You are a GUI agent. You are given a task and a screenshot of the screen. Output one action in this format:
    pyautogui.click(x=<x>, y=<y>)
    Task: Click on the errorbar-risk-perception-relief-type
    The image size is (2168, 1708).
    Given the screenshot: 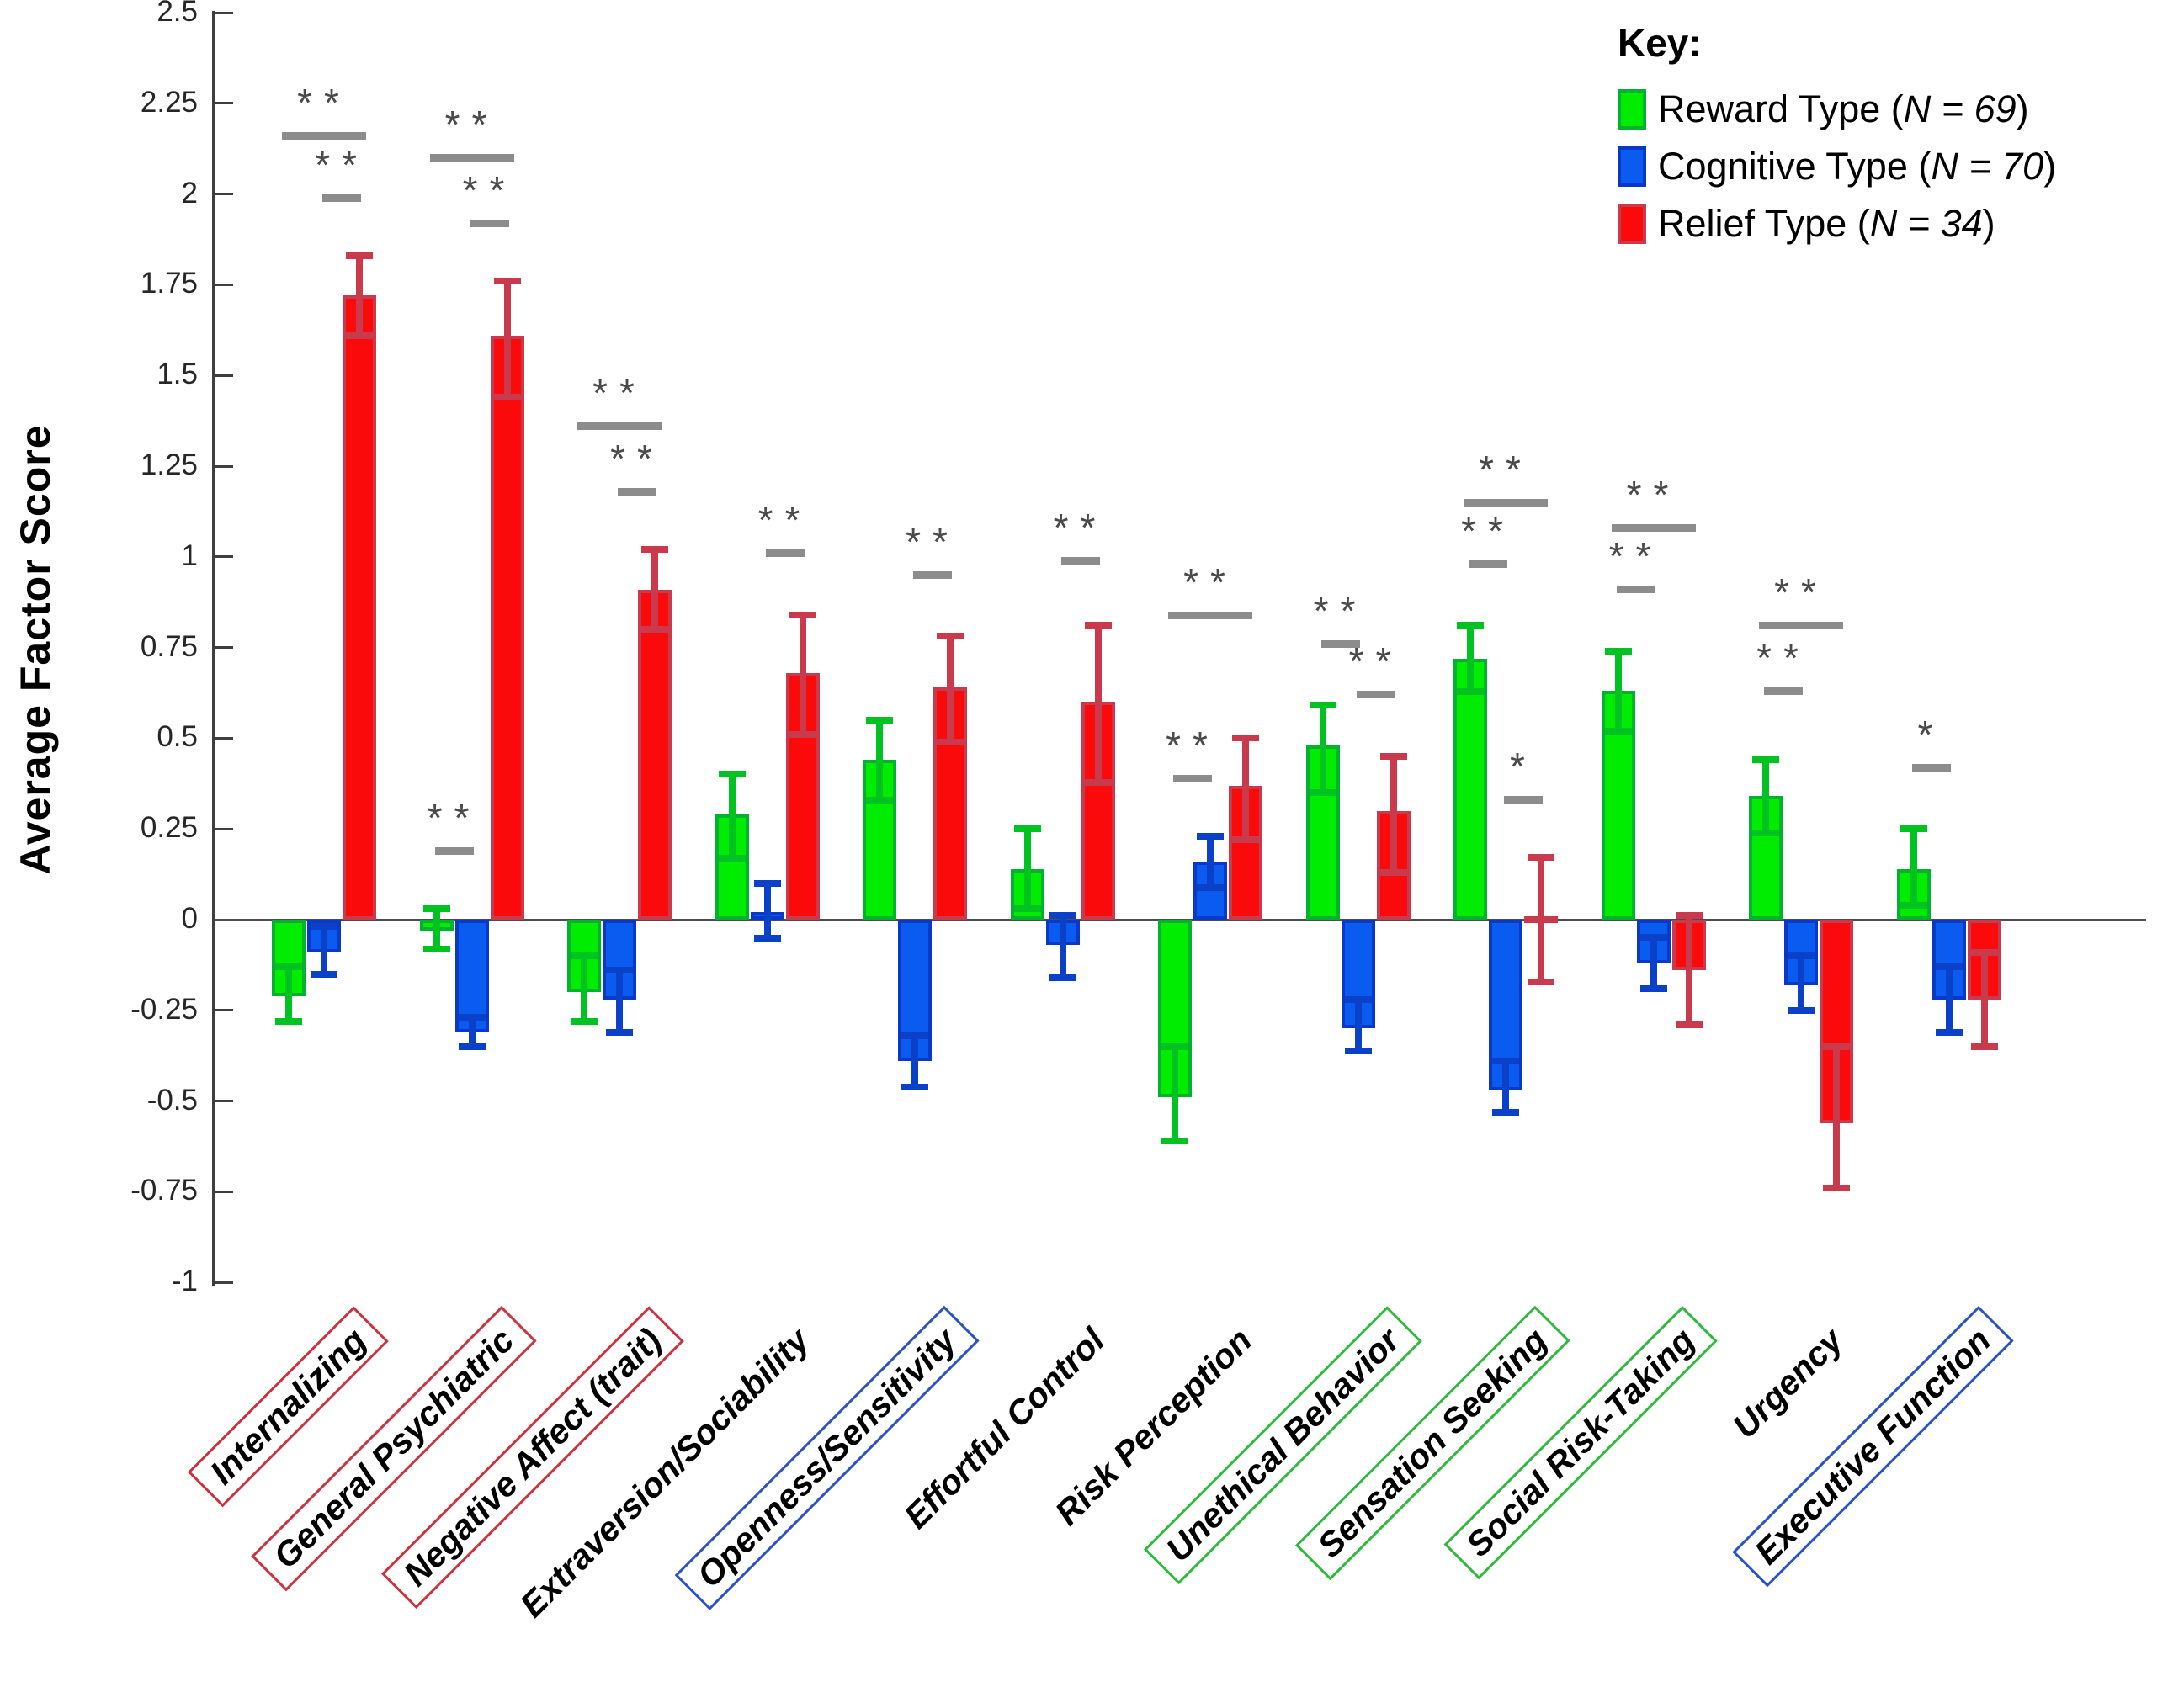 What is the action you would take?
    pyautogui.click(x=1245, y=790)
    